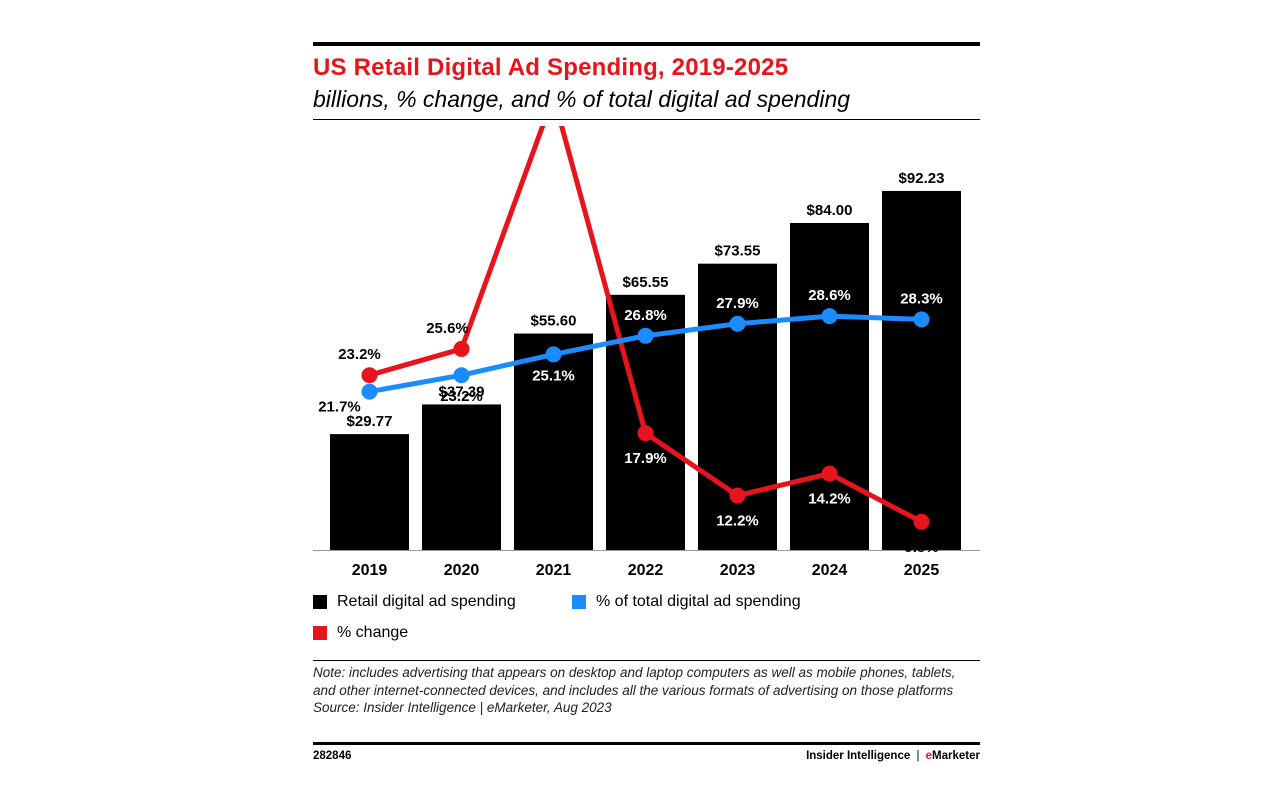 The image size is (1280, 793). Describe the element at coordinates (829, 295) in the screenshot. I see `pct-total-label-2024: 28.6%` at that location.